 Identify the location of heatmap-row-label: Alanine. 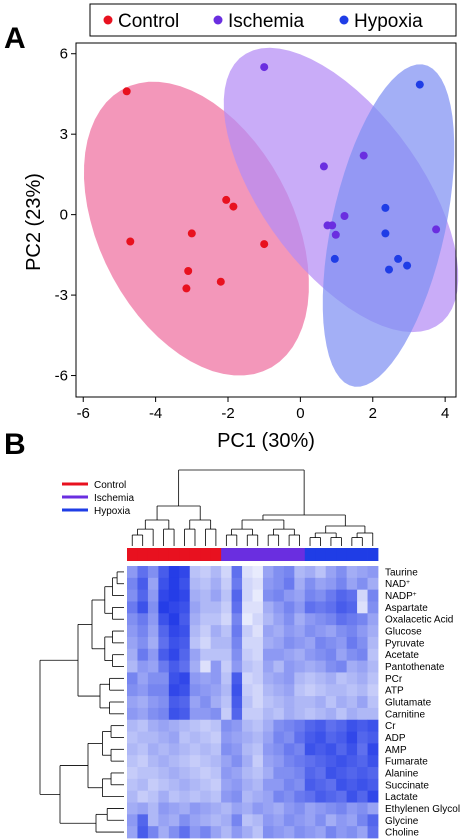
(402, 774).